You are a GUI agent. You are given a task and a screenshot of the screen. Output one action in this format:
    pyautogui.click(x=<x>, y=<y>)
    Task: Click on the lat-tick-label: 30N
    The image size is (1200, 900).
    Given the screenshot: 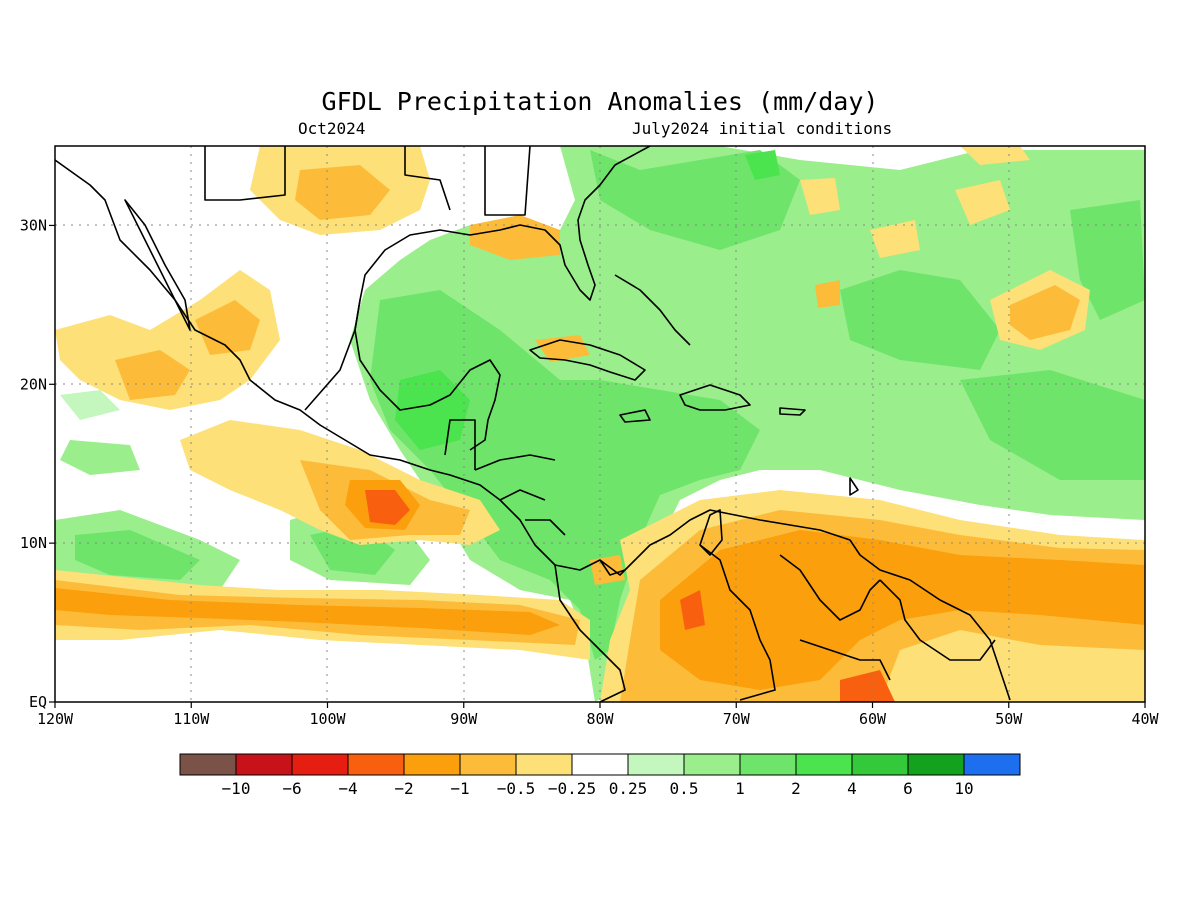 What is the action you would take?
    pyautogui.click(x=33, y=225)
    